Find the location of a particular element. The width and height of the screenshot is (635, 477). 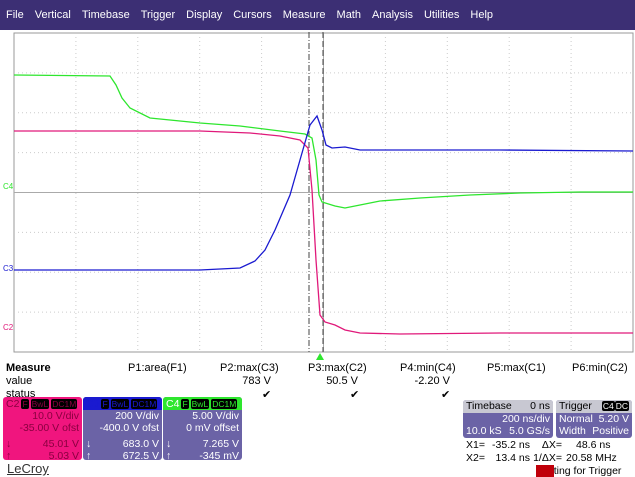

menu-file: File is located at coordinates (15, 15).